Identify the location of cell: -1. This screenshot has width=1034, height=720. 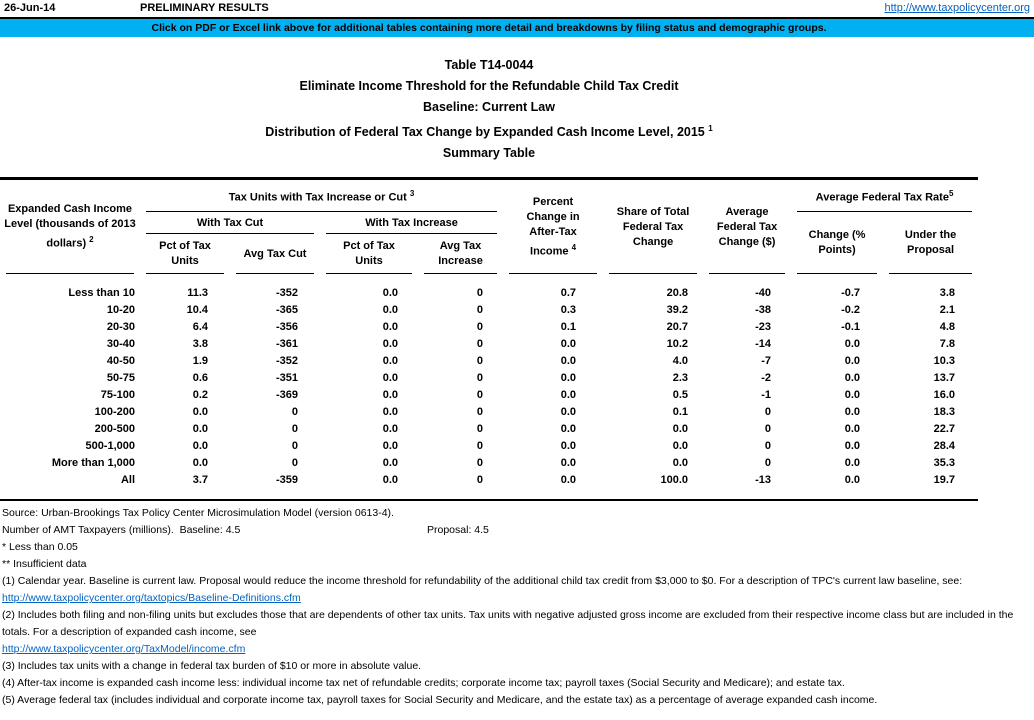
(766, 395).